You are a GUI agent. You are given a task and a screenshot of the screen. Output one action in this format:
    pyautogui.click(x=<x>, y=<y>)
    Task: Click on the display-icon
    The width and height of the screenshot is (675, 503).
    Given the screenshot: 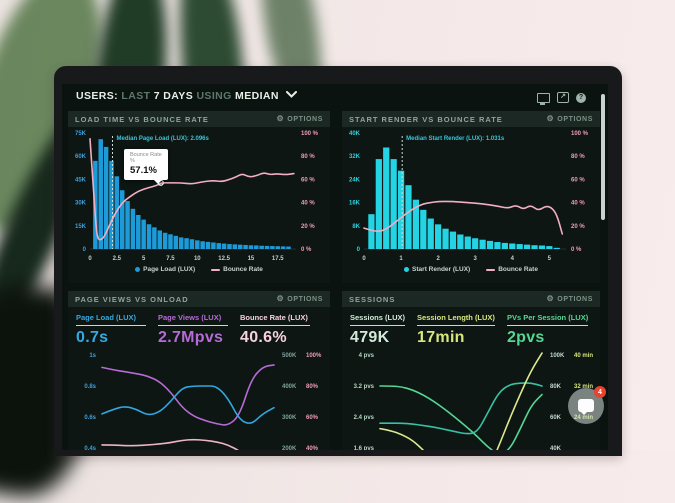 What is the action you would take?
    pyautogui.click(x=543, y=98)
    